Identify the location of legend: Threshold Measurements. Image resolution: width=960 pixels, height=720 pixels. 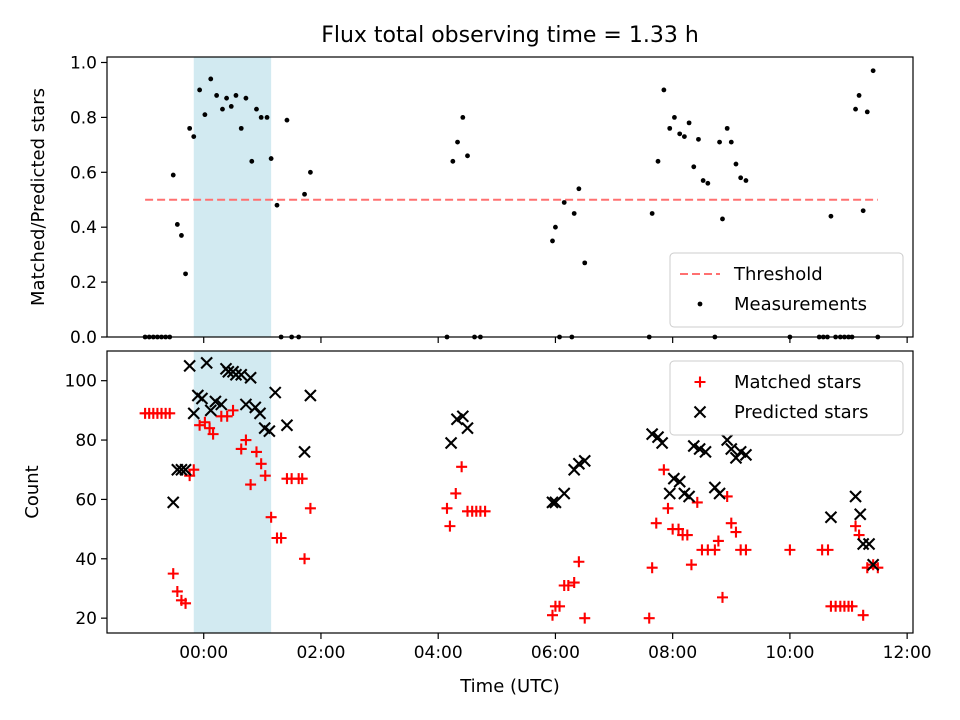
(786, 290).